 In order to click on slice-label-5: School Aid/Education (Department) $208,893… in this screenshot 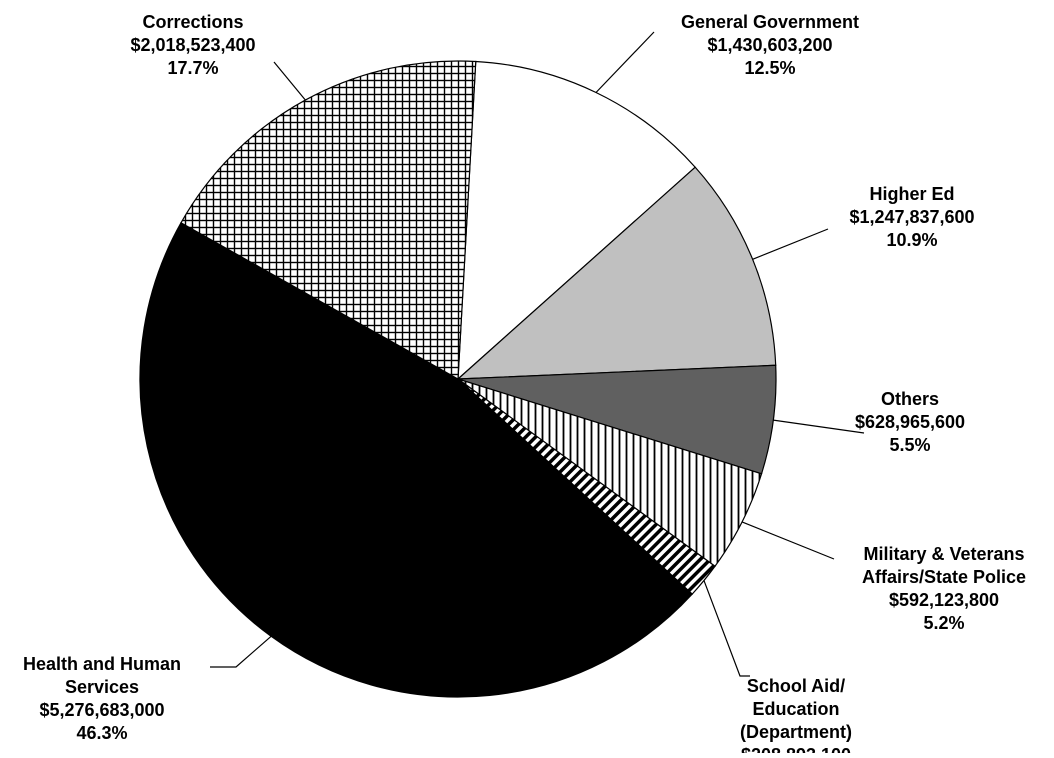, I will do `click(796, 717)`.